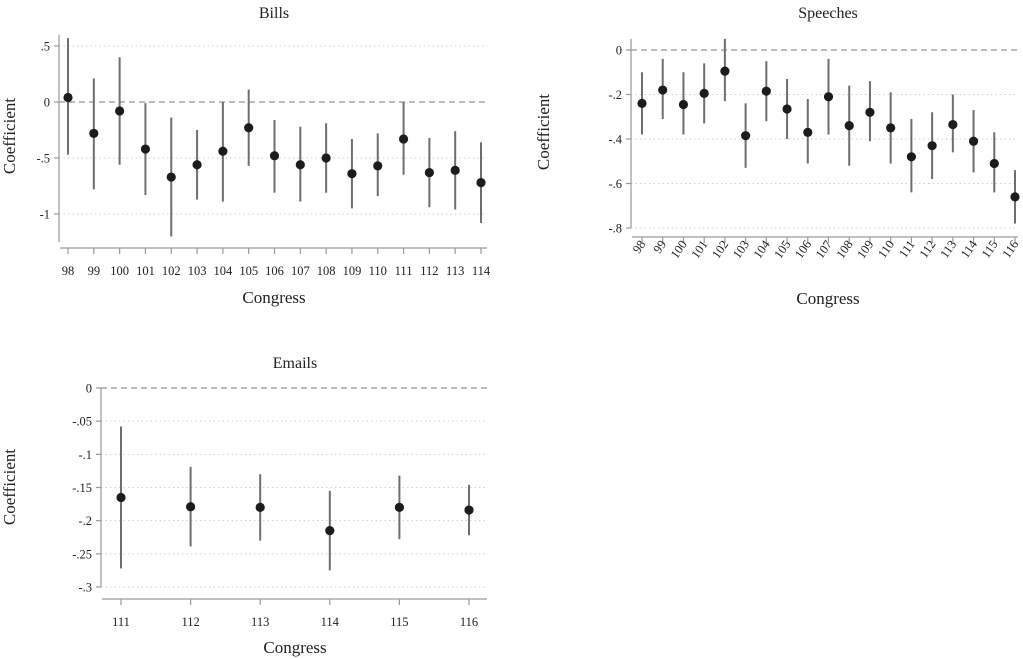 The image size is (1023, 659). I want to click on y-tick-label: -.8, so click(615, 229).